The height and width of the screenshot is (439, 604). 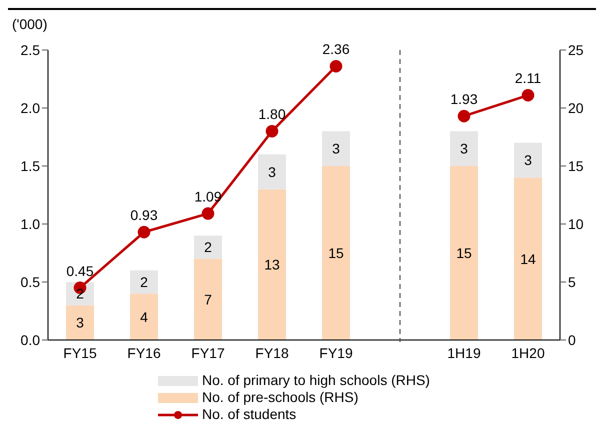 I want to click on y-axis-title: ('000), so click(x=30, y=24).